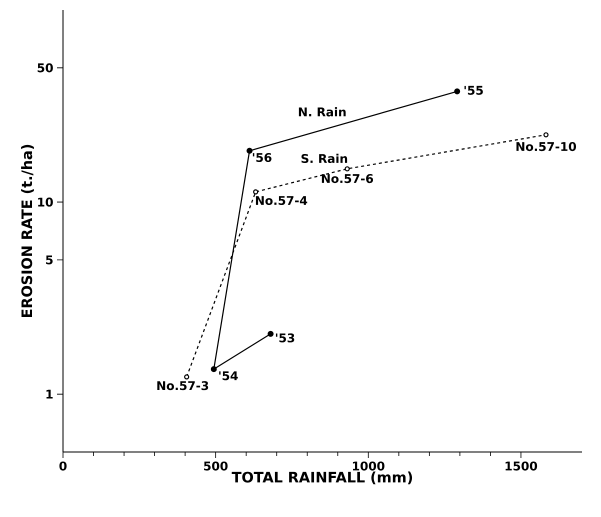  I want to click on x-tick-label: 1000, so click(368, 466).